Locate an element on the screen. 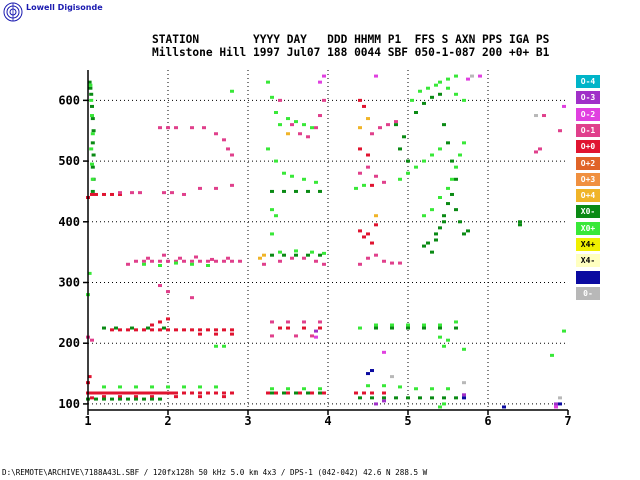 The width and height of the screenshot is (640, 480). x-tick-label-4: 4 is located at coordinates (327, 421).